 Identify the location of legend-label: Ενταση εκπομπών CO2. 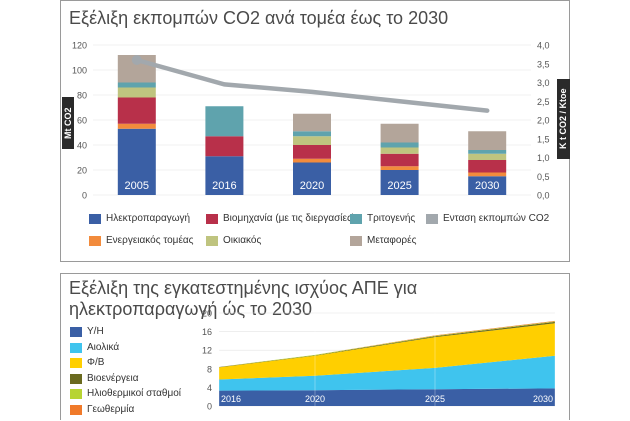
(496, 219).